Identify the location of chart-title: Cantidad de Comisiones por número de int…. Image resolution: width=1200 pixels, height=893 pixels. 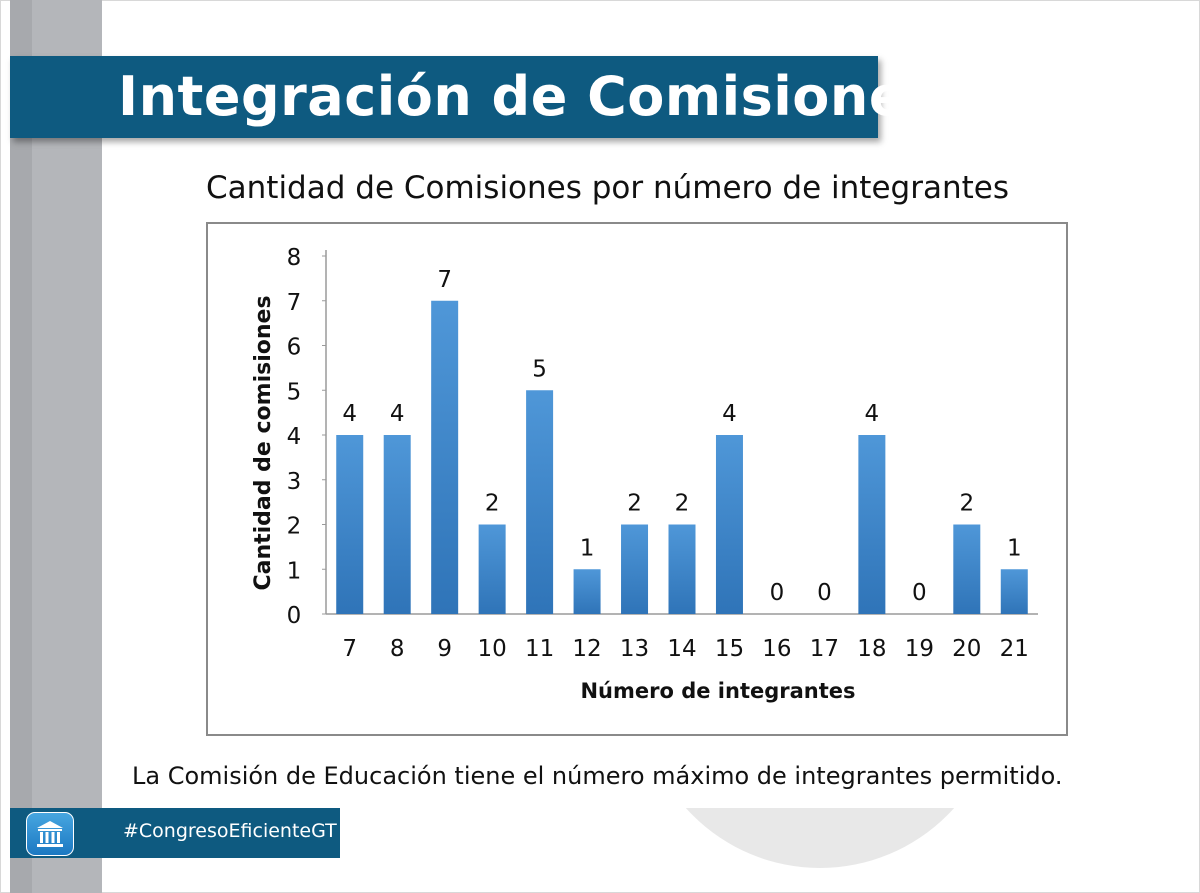
(607, 188).